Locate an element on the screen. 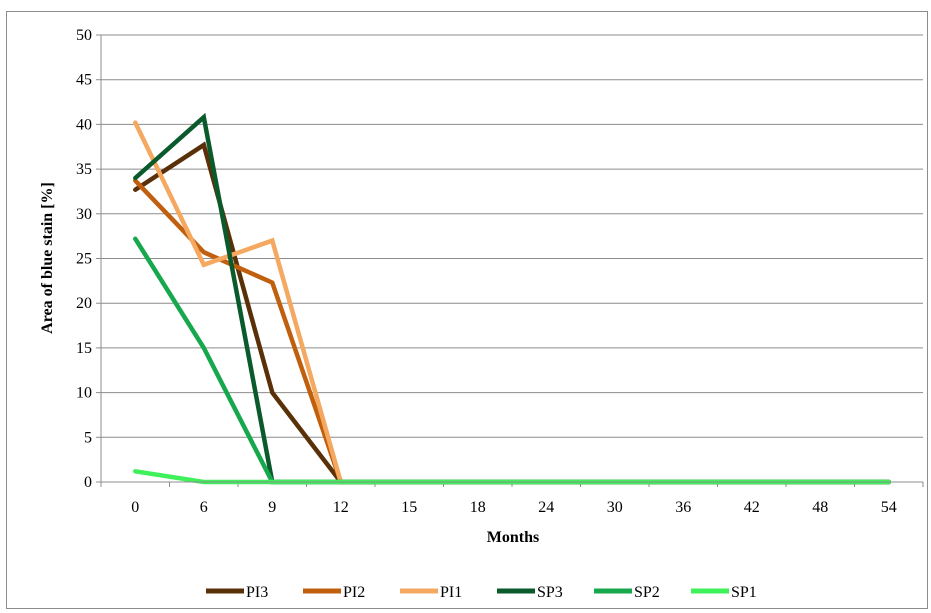 The image size is (931, 613). series-line-sp1 is located at coordinates (512, 477).